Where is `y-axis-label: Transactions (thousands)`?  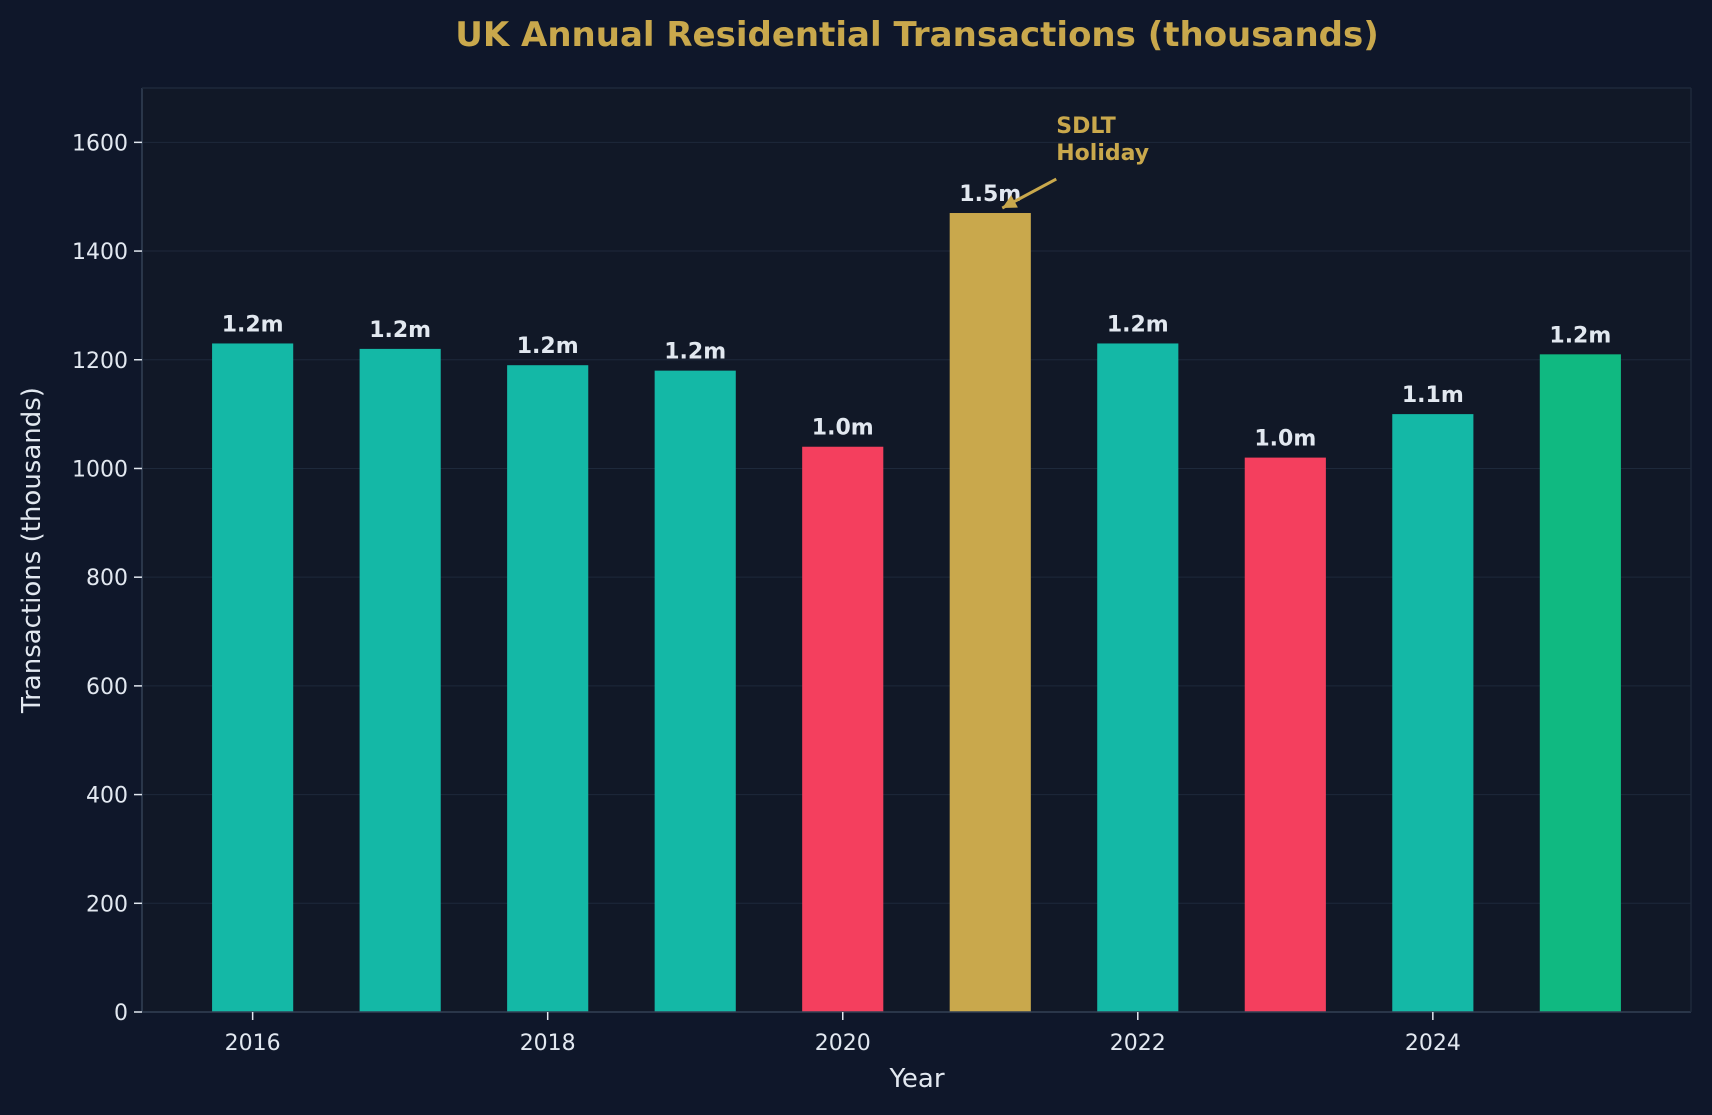
y-axis-label: Transactions (thousands) is located at coordinates (32, 550).